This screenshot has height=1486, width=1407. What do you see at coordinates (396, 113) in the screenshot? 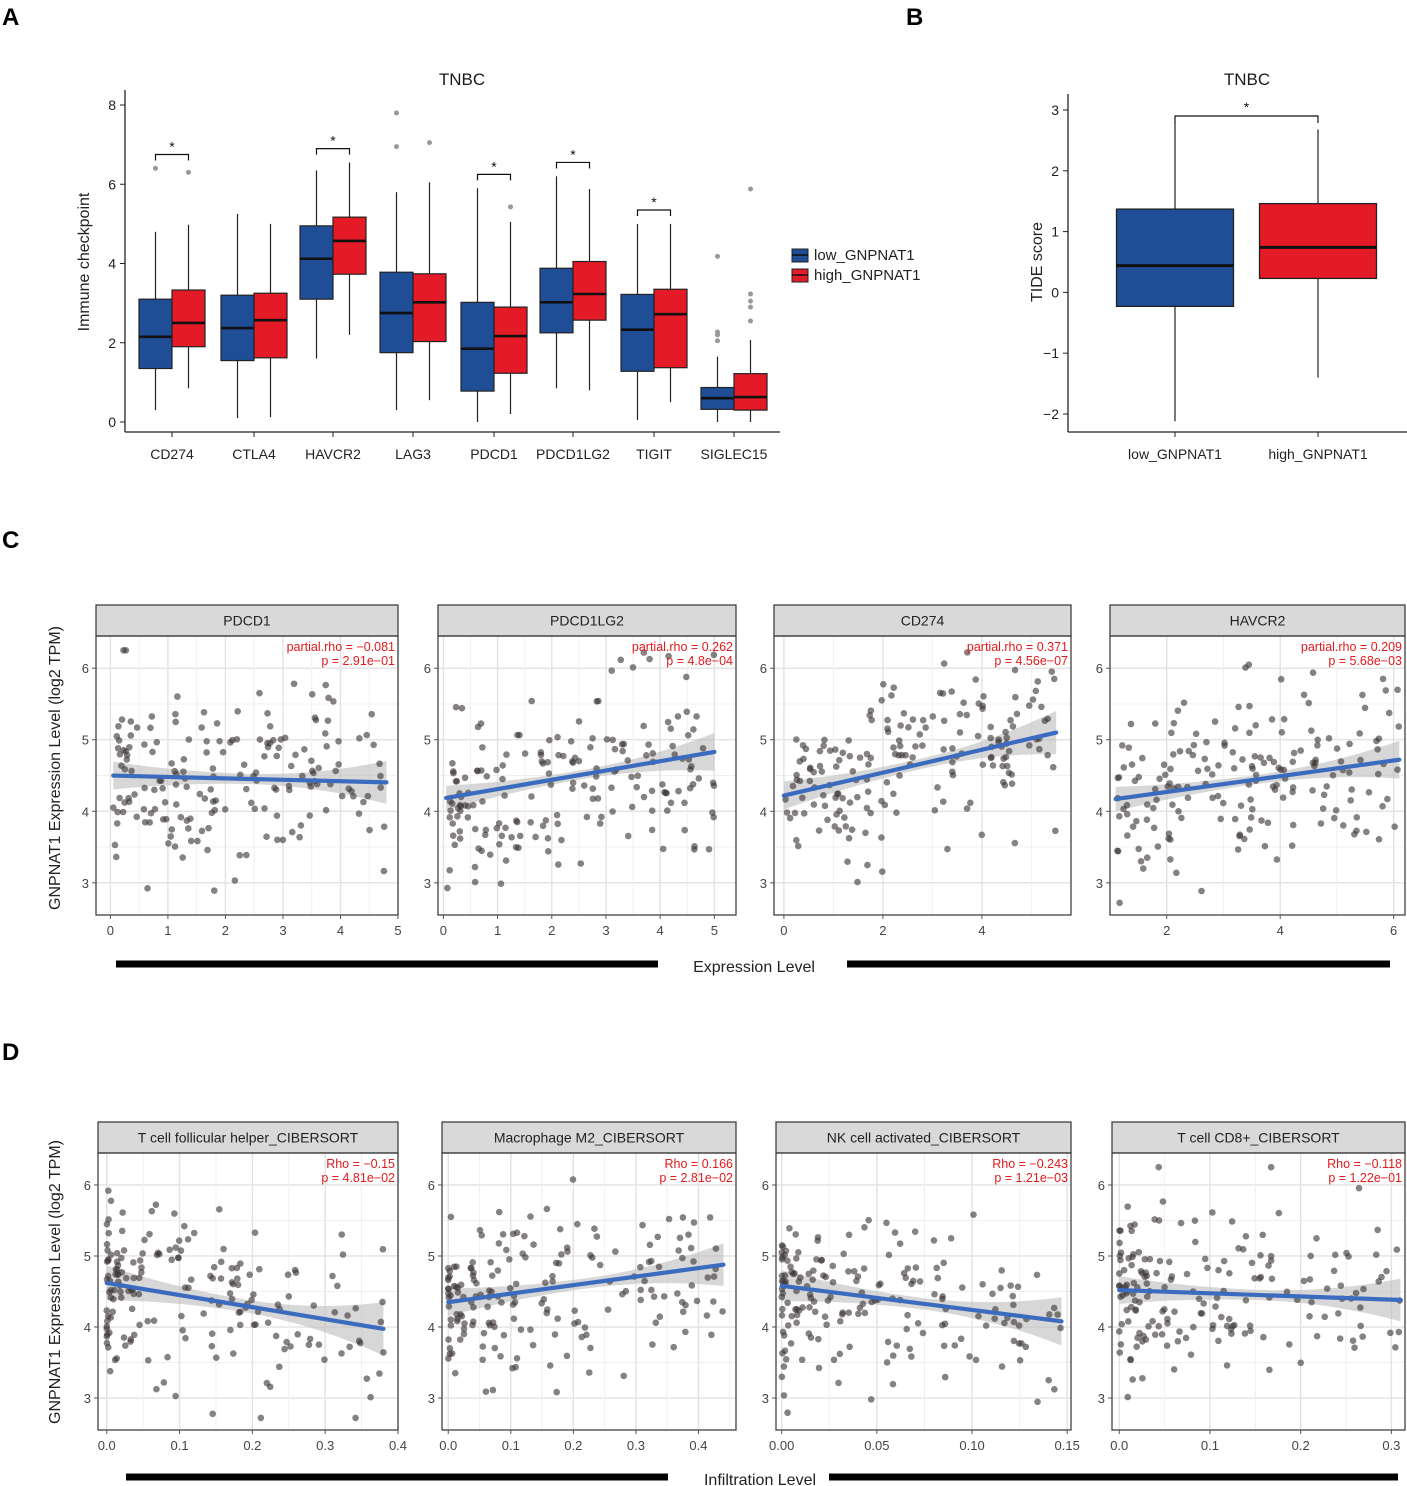
I see `outlier-point` at bounding box center [396, 113].